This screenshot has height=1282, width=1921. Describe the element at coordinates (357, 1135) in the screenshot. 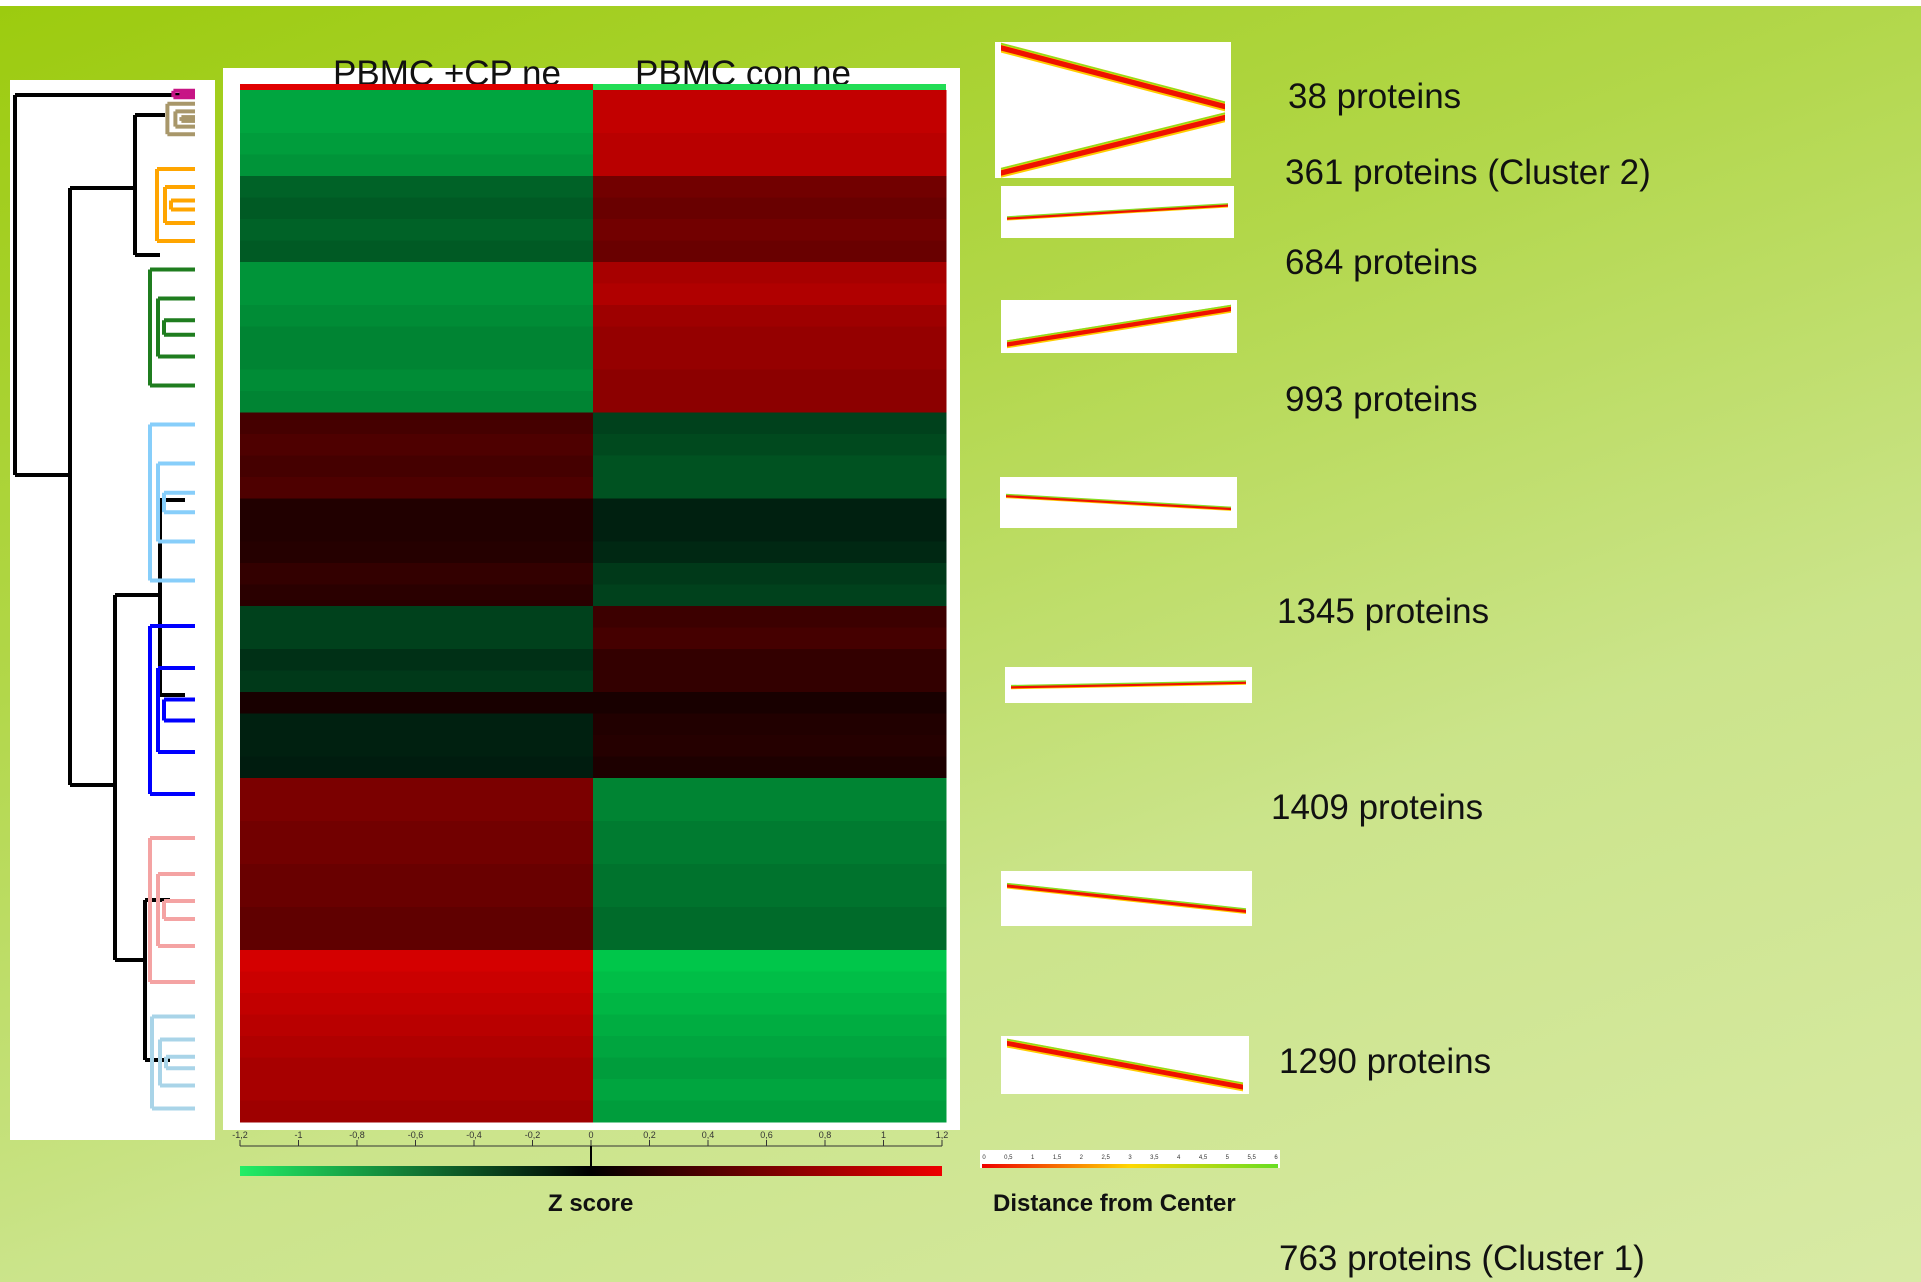

I see `zscore-tick-label: -0,8` at that location.